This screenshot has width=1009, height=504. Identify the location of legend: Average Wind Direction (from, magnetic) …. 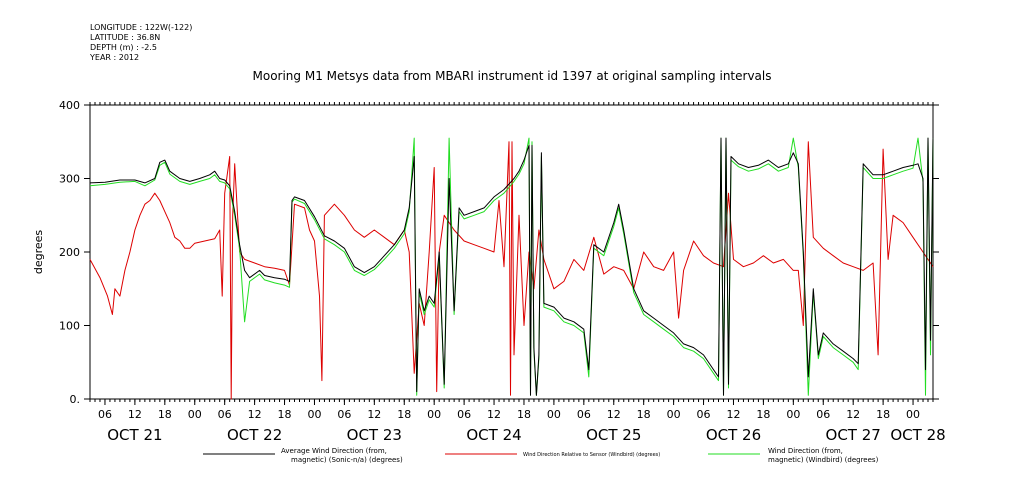
(541, 455).